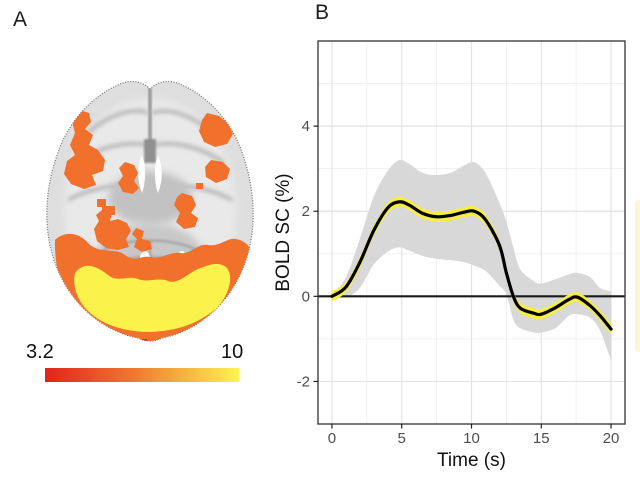 Image resolution: width=640 pixels, height=486 pixels. I want to click on anterior-fissure, so click(150, 117).